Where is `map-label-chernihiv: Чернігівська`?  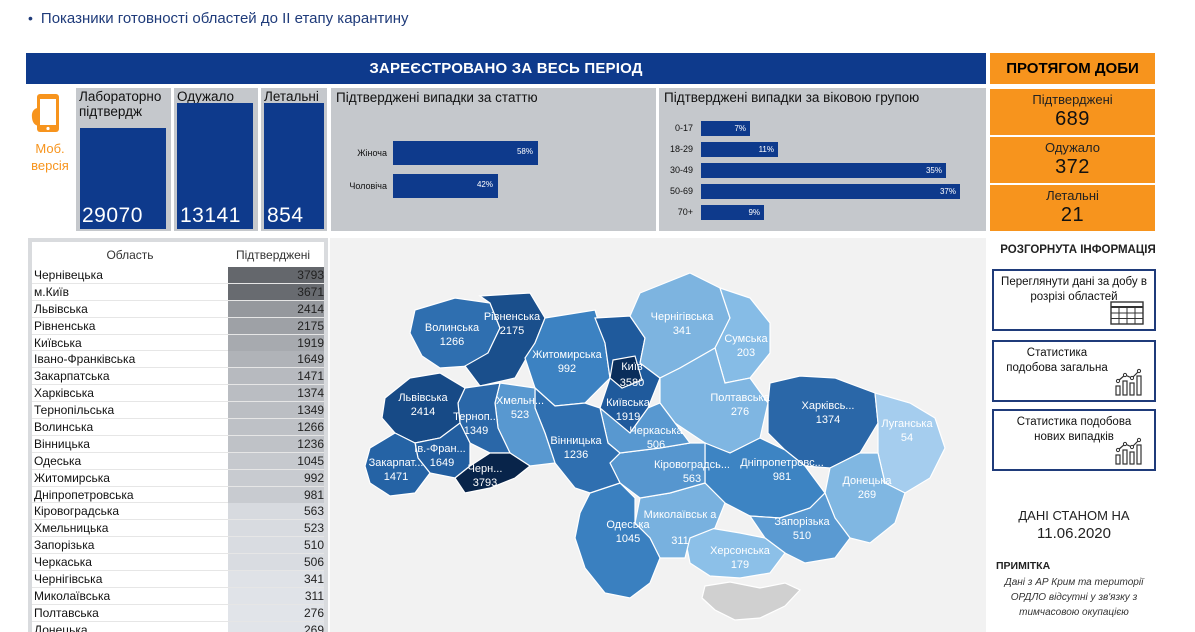
map-label-chernihiv: Чернігівська is located at coordinates (683, 317).